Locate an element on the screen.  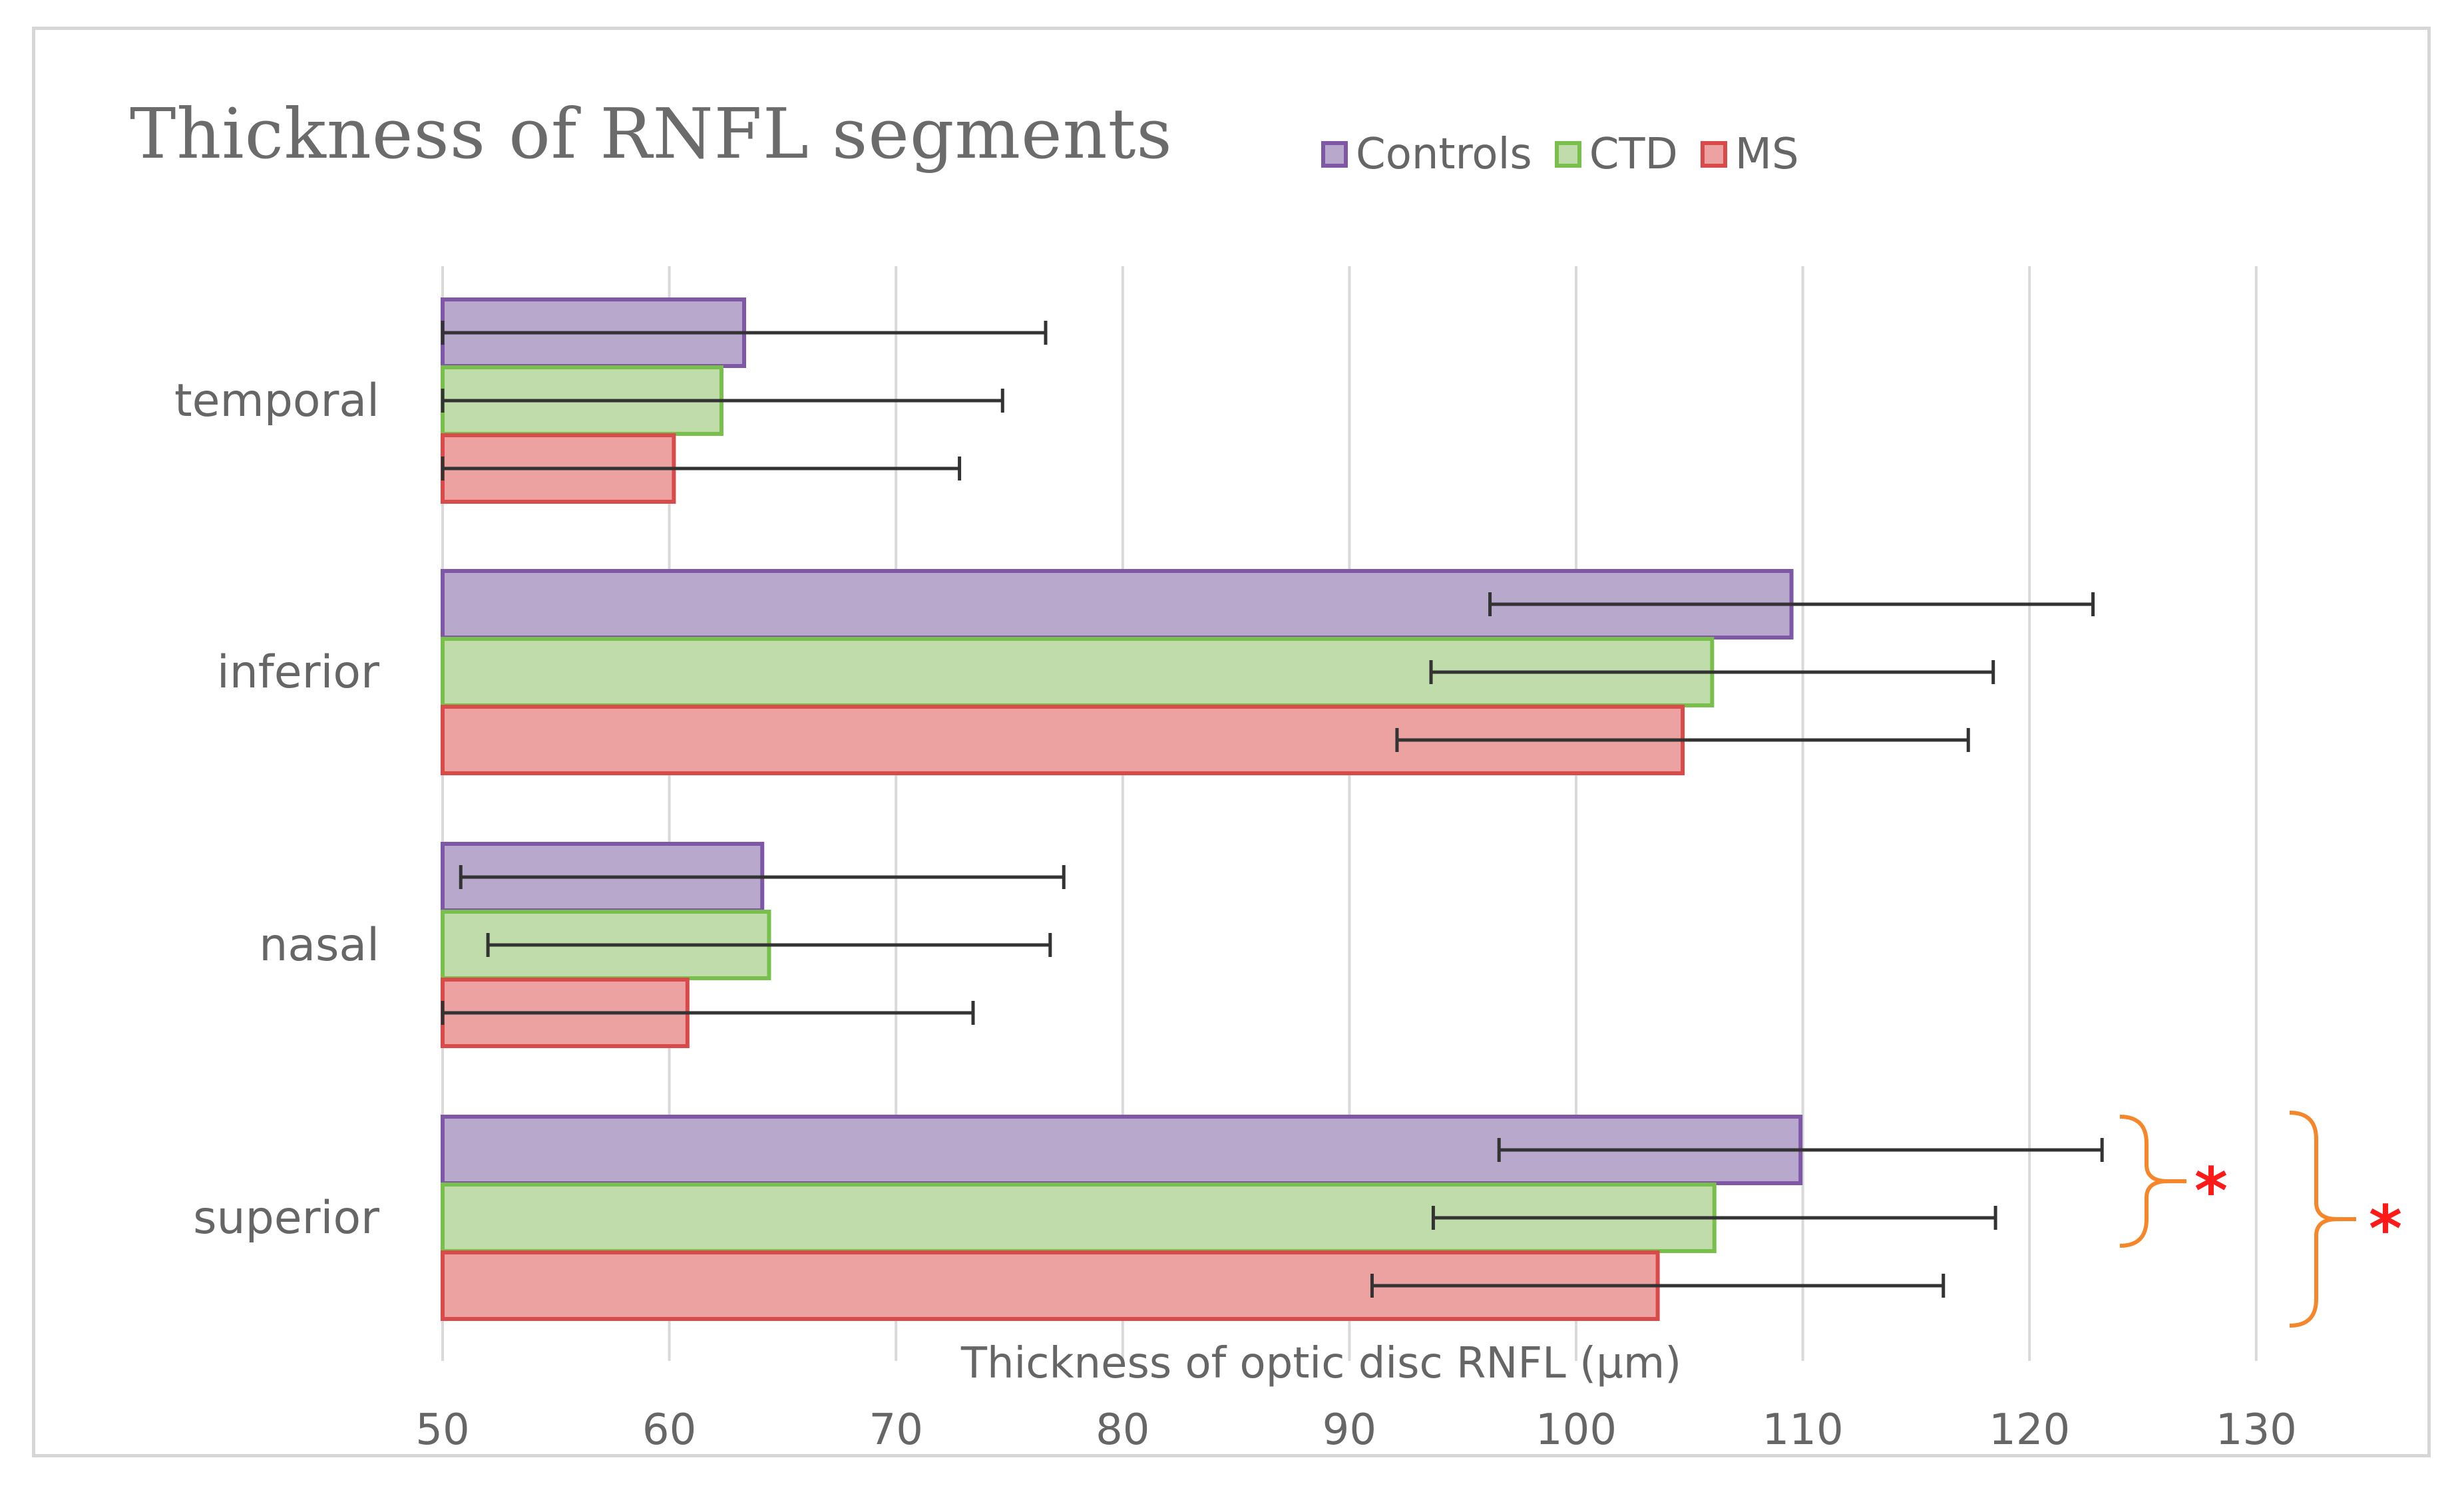
x-tick-label: 80 is located at coordinates (1122, 1430).